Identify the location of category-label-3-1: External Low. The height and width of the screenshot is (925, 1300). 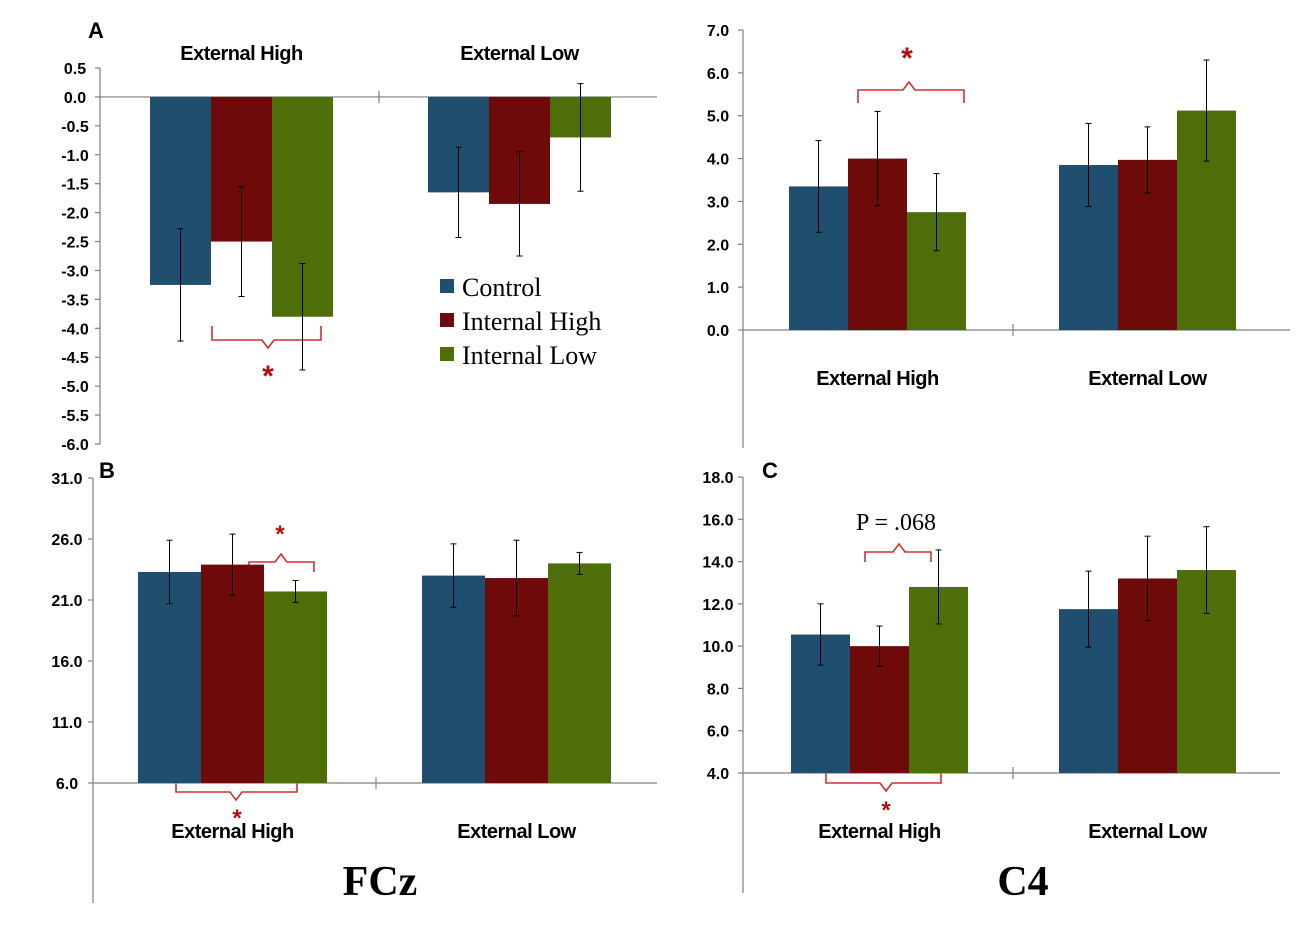
(1147, 832).